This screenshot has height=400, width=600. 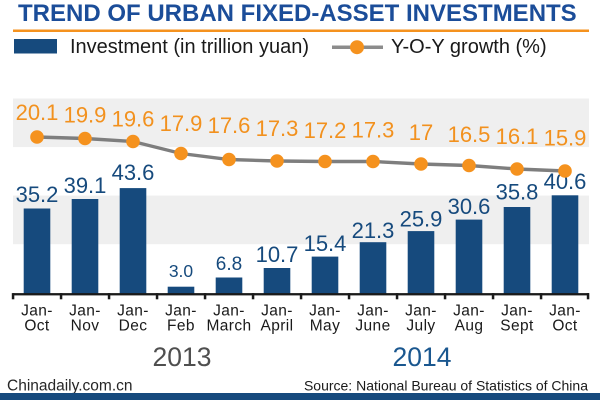 I want to click on svg-text: 39.1, so click(x=85, y=185).